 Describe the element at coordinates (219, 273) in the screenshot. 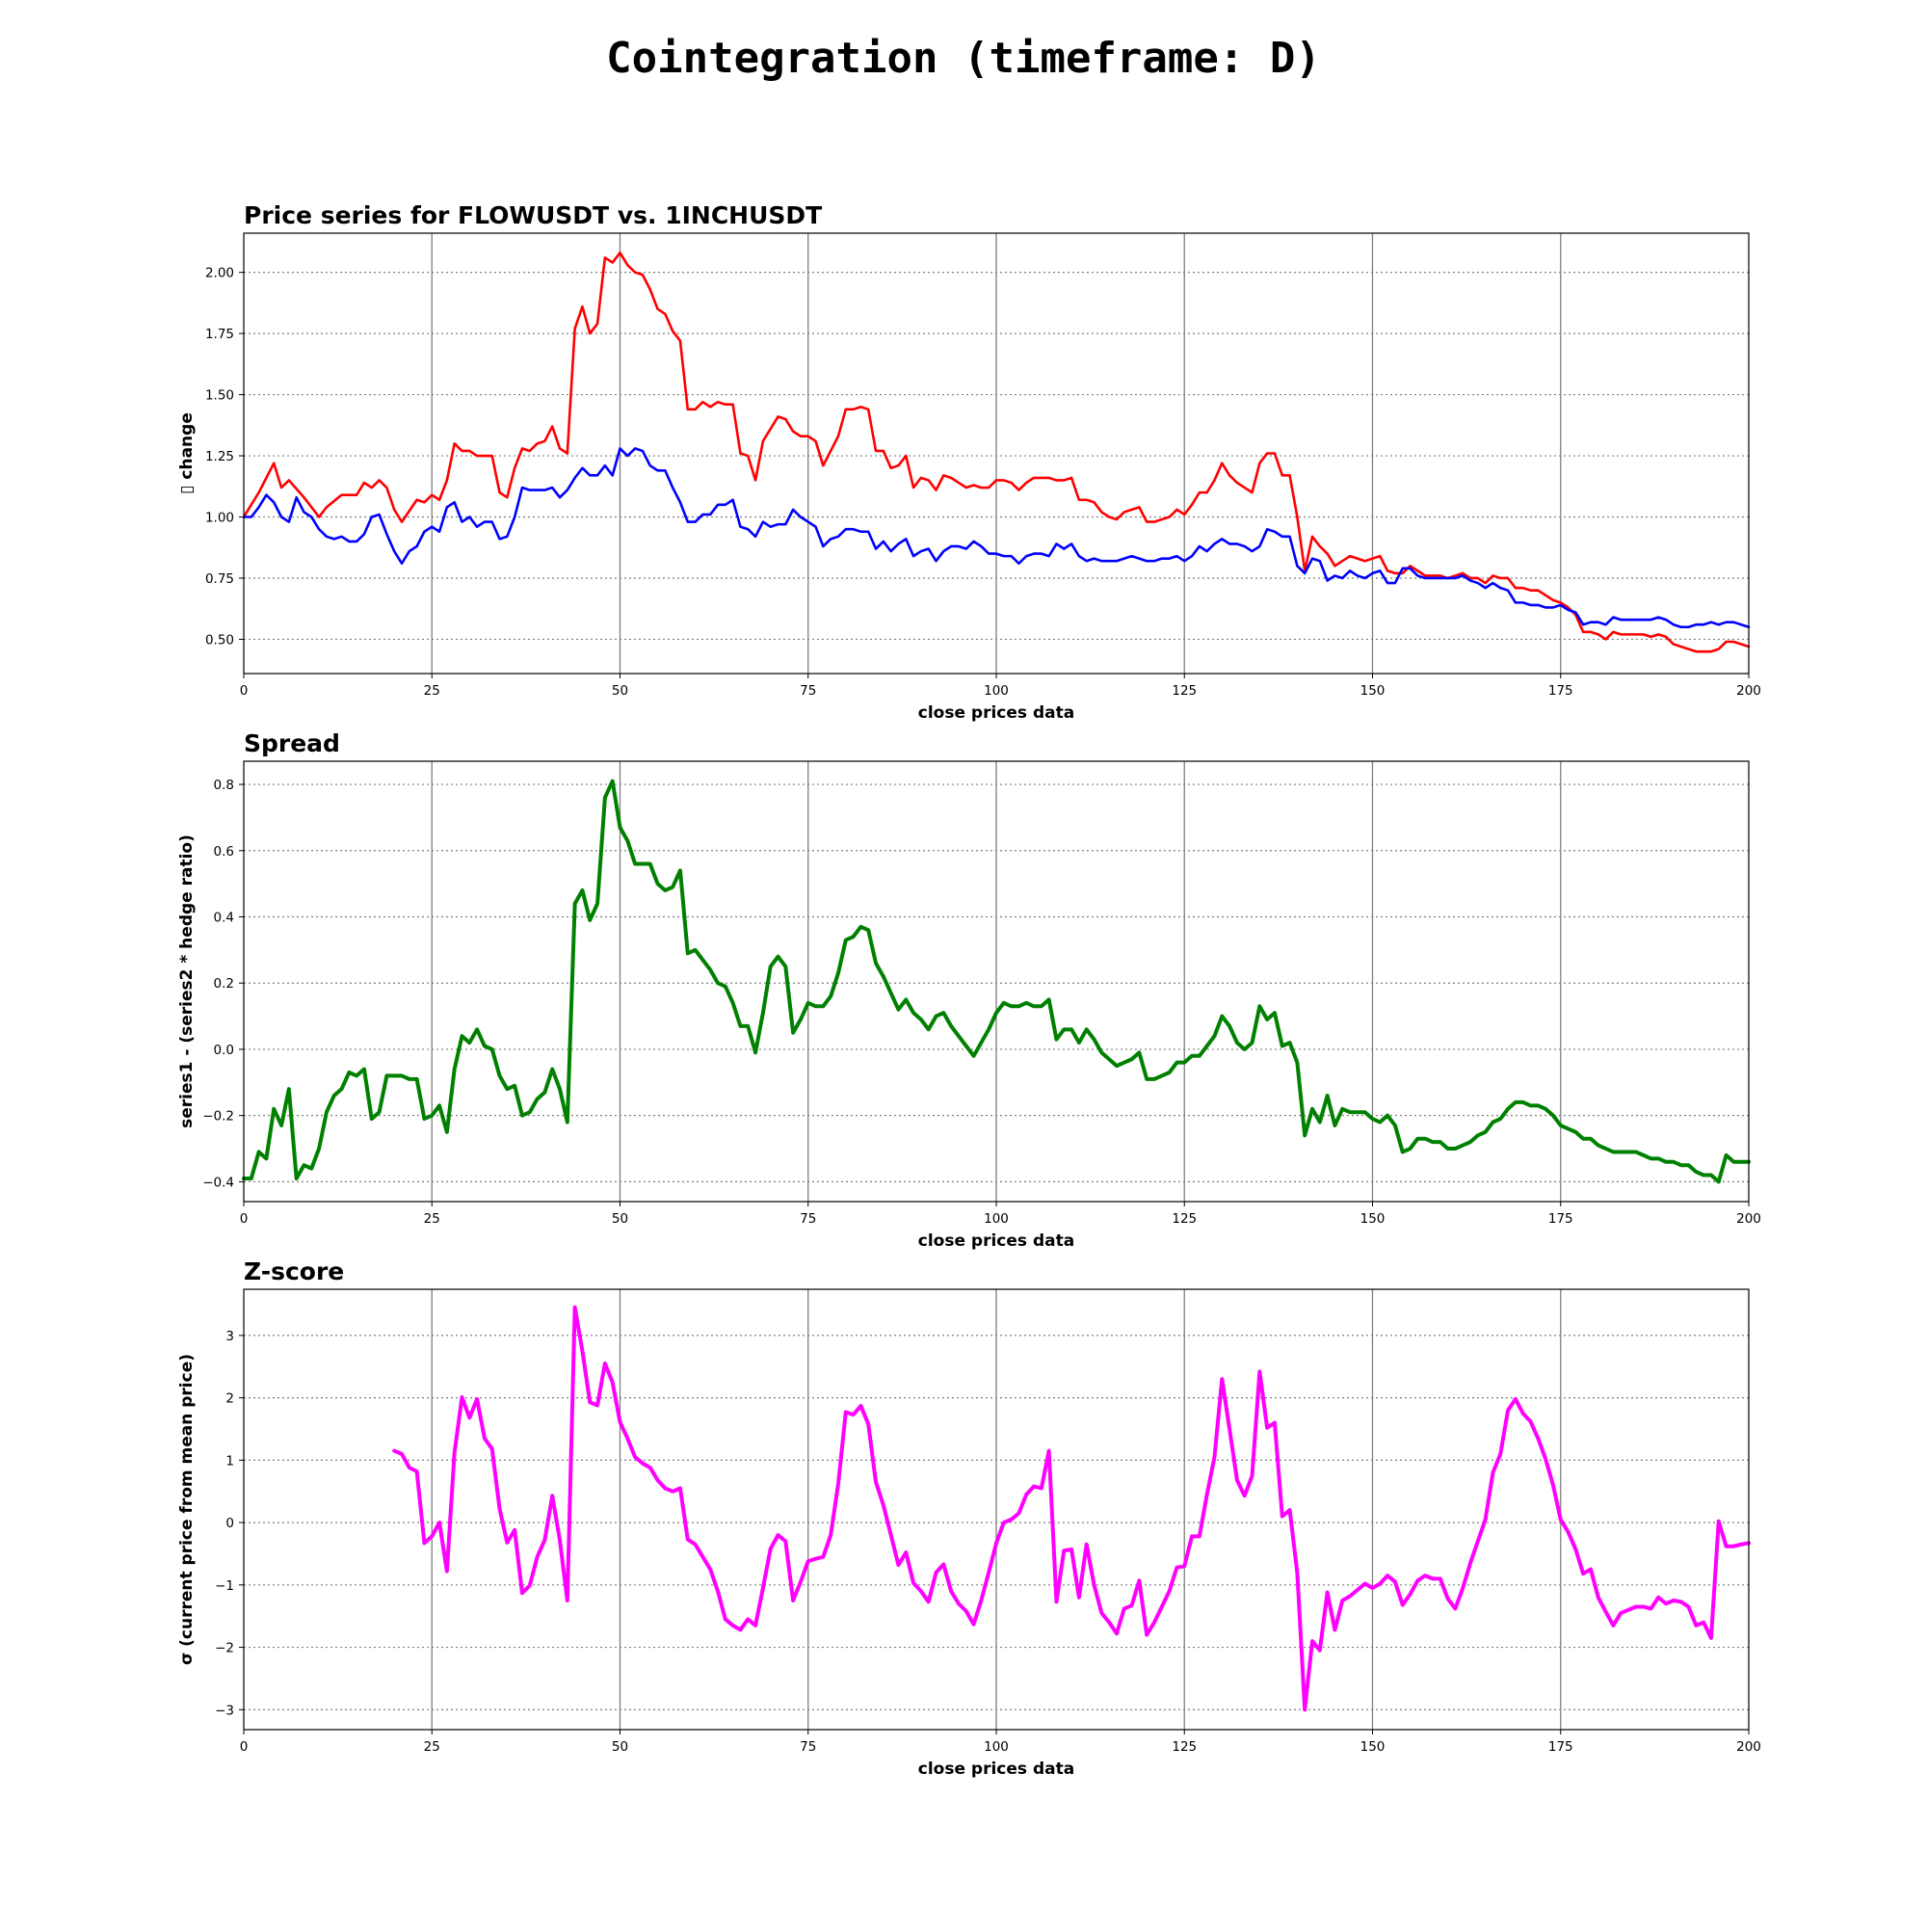

I see `chart-0-ytick-label: 2.00` at that location.